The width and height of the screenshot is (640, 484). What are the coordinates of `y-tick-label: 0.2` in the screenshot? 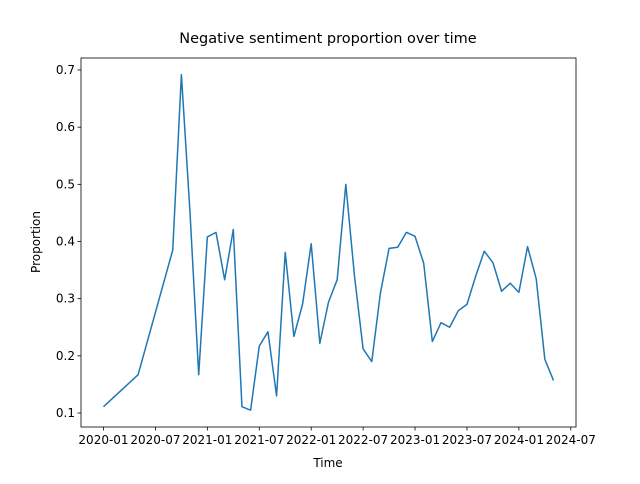 It's located at (65, 356).